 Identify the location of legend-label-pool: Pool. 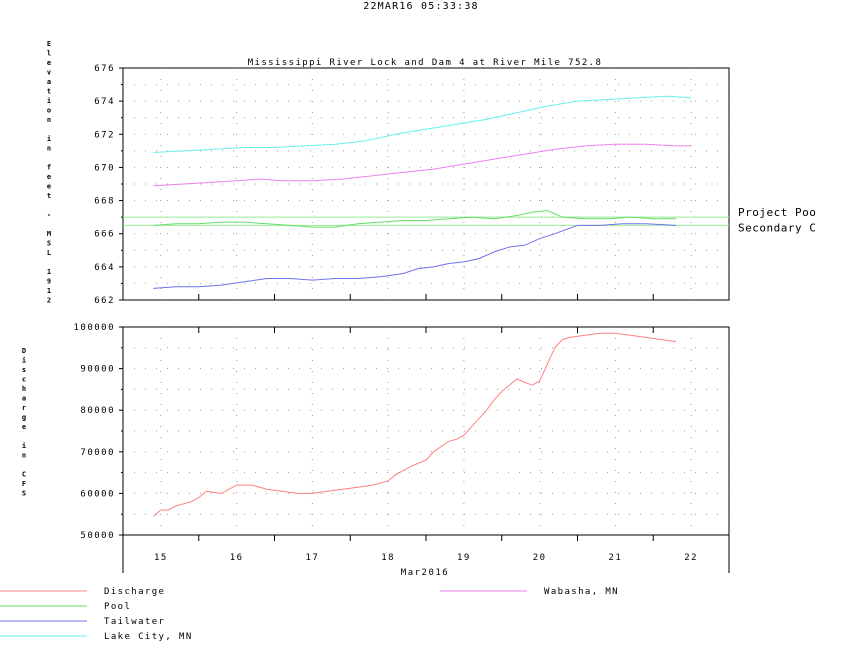
(117, 607).